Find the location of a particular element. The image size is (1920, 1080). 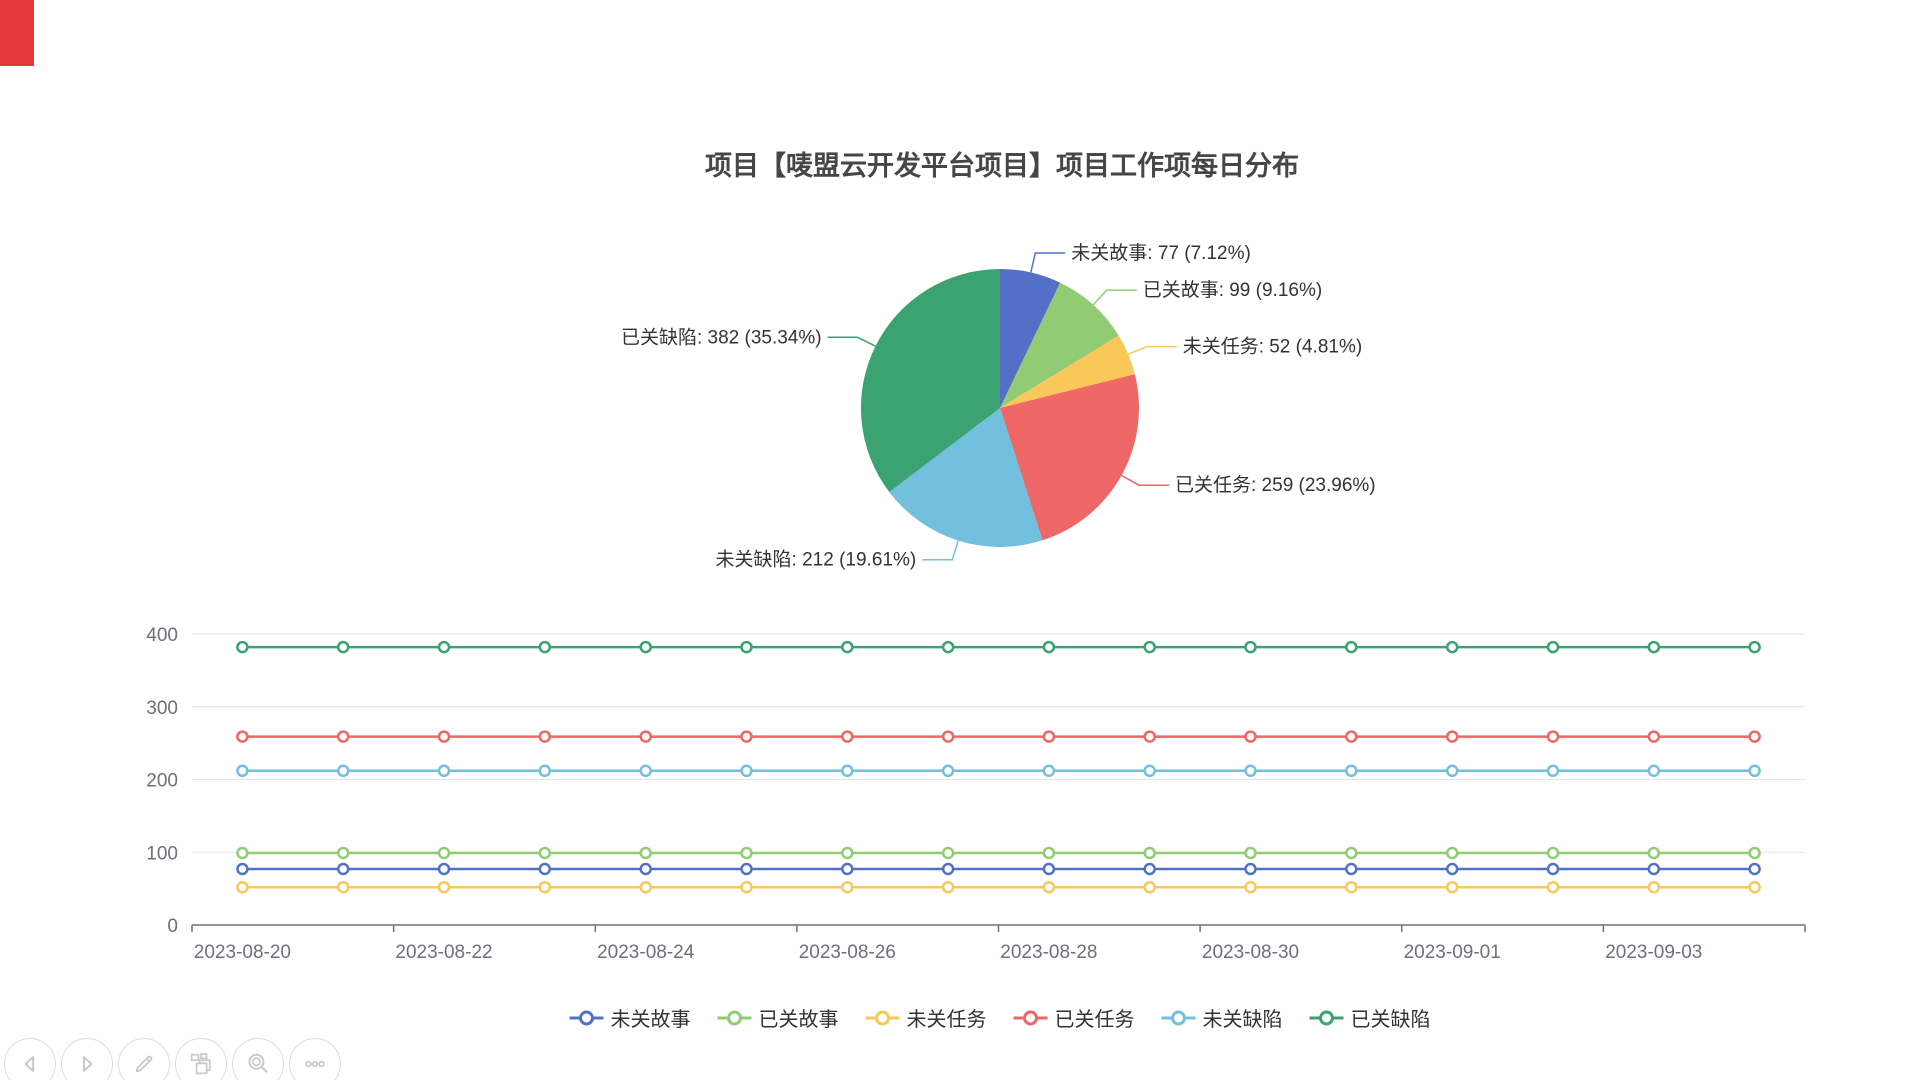

pie-slice-已关故事 is located at coordinates (1059, 345).